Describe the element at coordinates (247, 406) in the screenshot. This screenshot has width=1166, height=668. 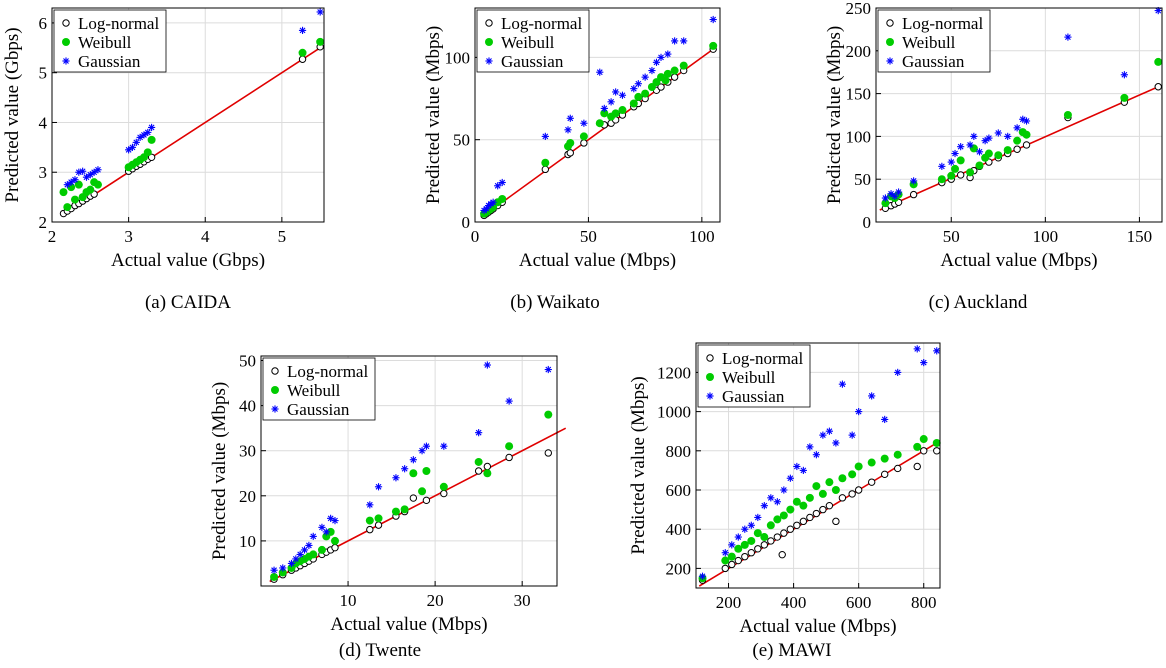
I see `y-tick-label: 40` at that location.